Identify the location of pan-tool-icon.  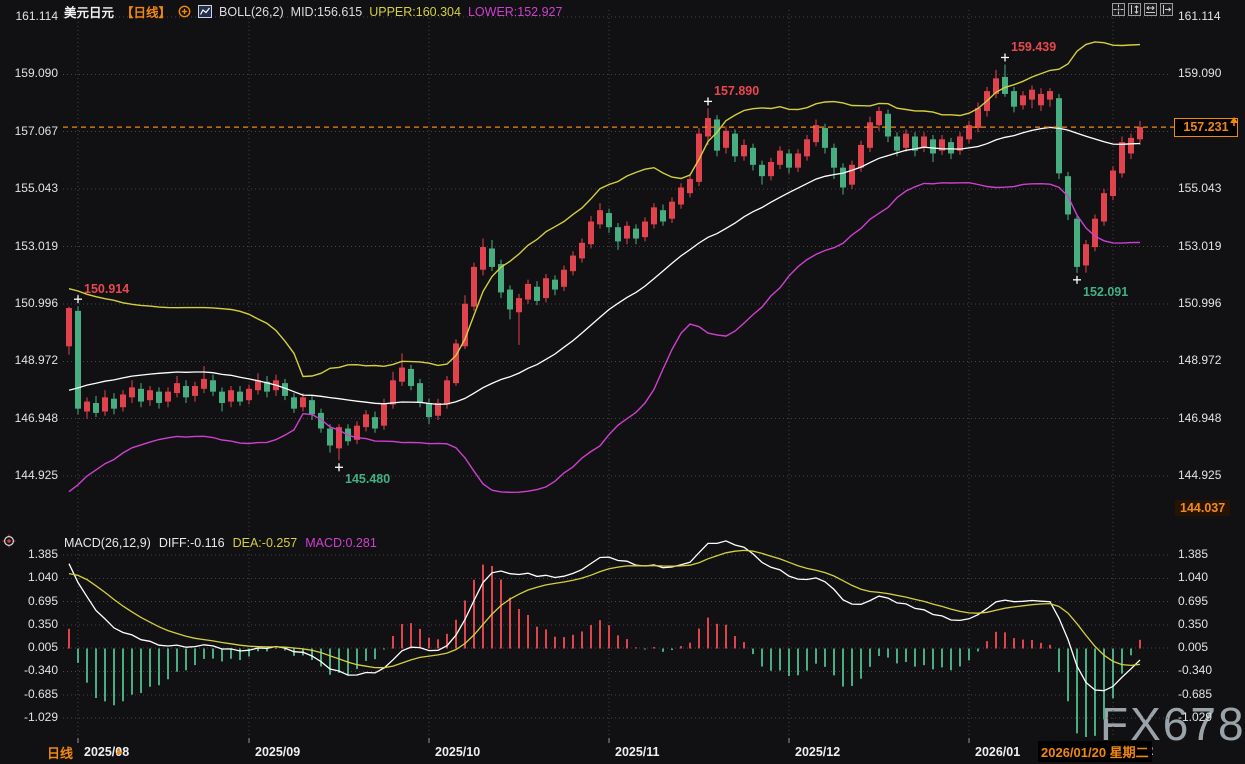
(1118, 9).